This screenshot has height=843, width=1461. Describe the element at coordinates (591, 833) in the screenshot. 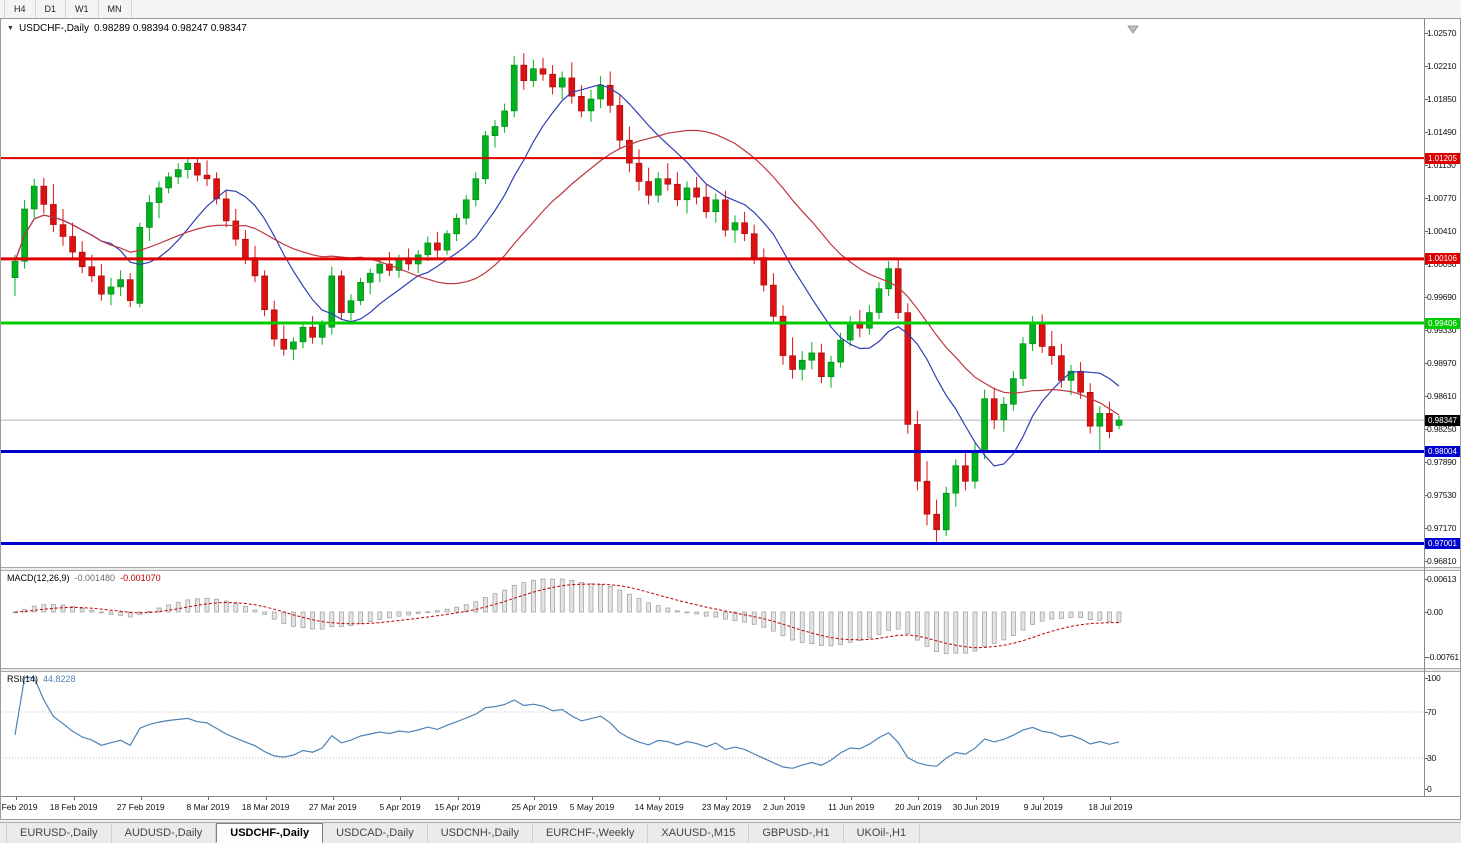

I see `chart-tab-eurchf: EURCHF-,Weekly` at that location.